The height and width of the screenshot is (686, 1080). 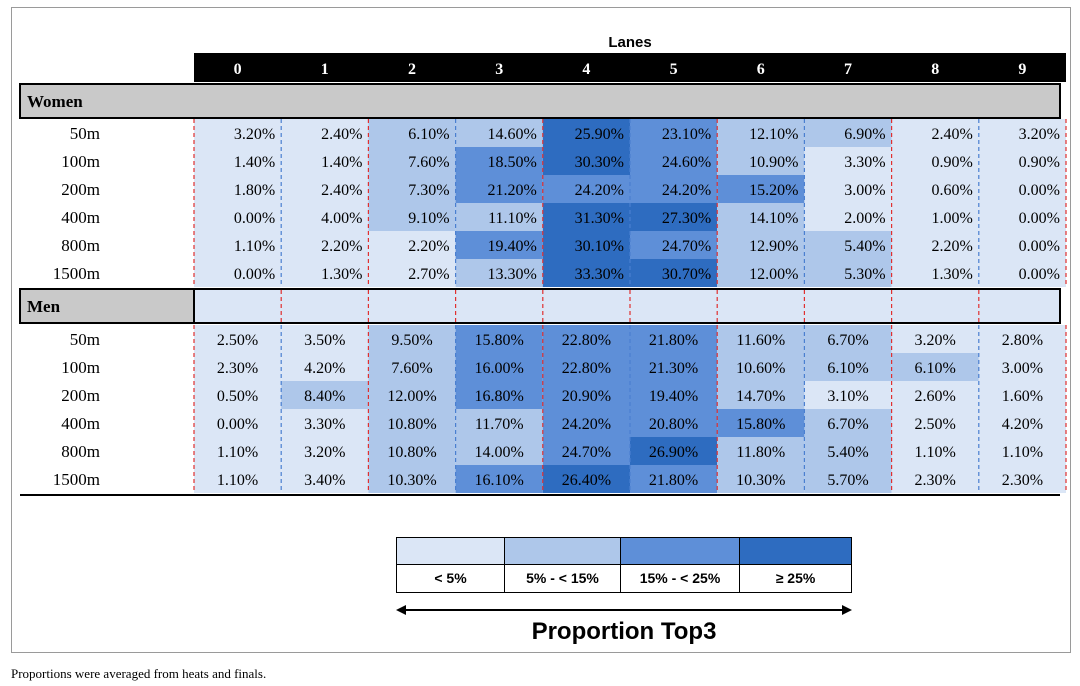 What do you see at coordinates (864, 190) in the screenshot?
I see `cell-value: 3.00%` at bounding box center [864, 190].